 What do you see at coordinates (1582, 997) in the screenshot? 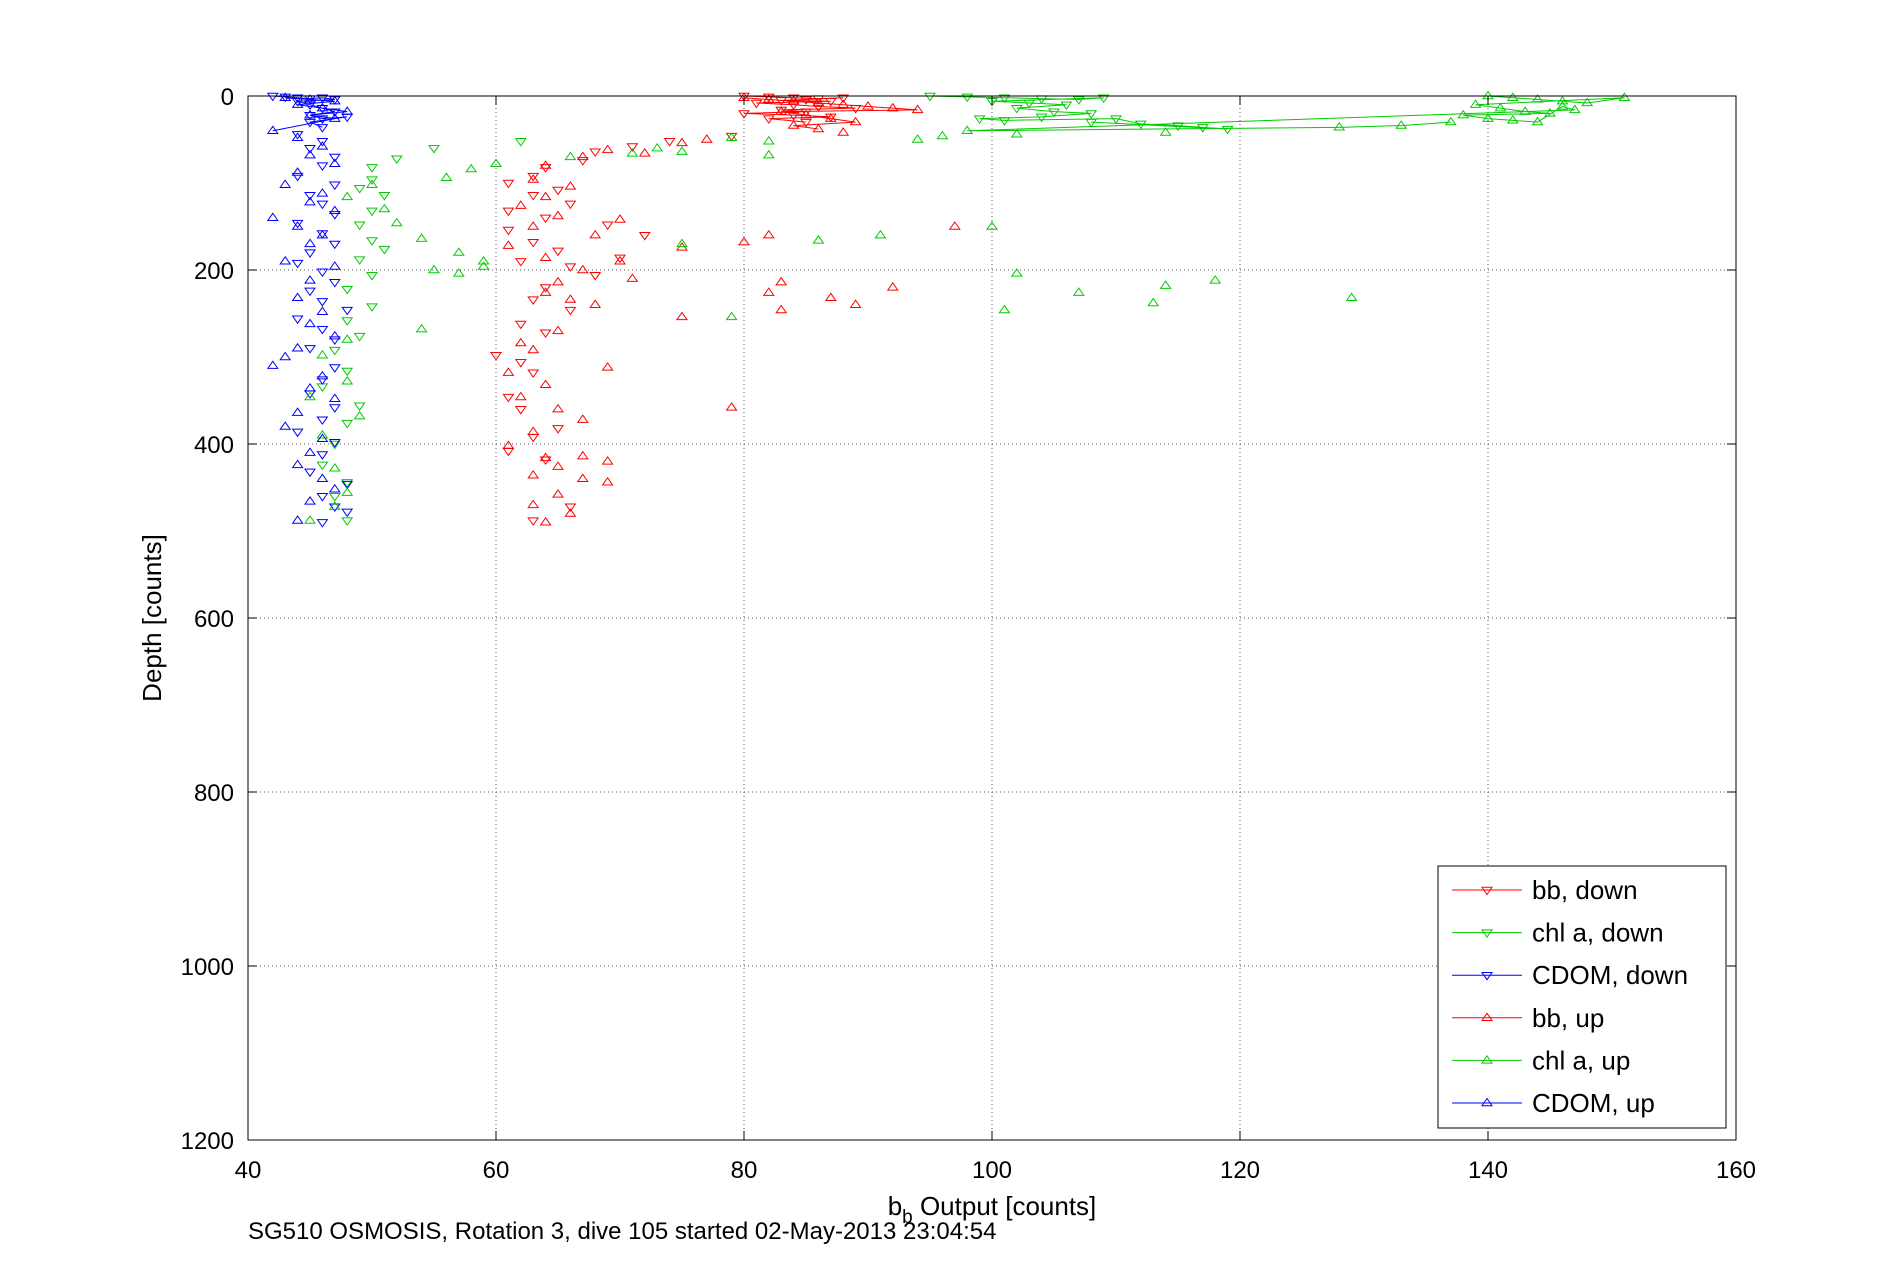
I see `legend-box` at bounding box center [1582, 997].